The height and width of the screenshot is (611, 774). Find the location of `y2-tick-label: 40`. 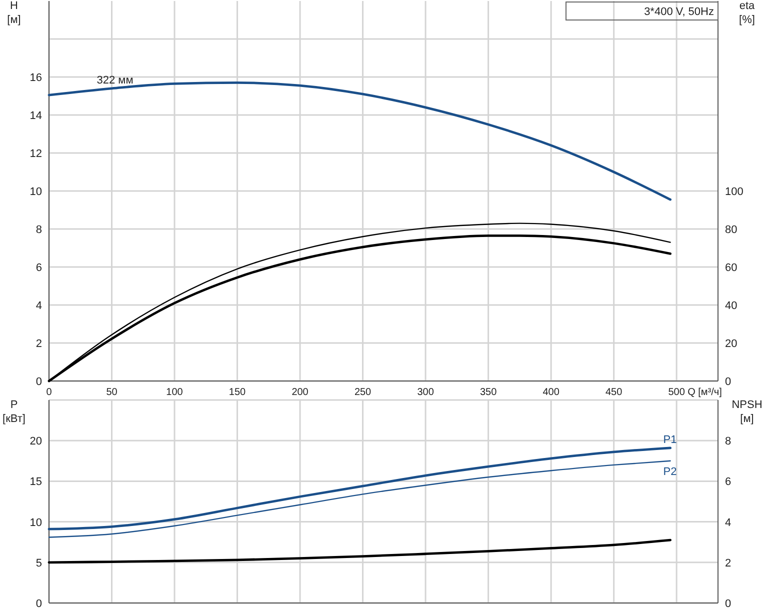

y2-tick-label: 40 is located at coordinates (731, 306).